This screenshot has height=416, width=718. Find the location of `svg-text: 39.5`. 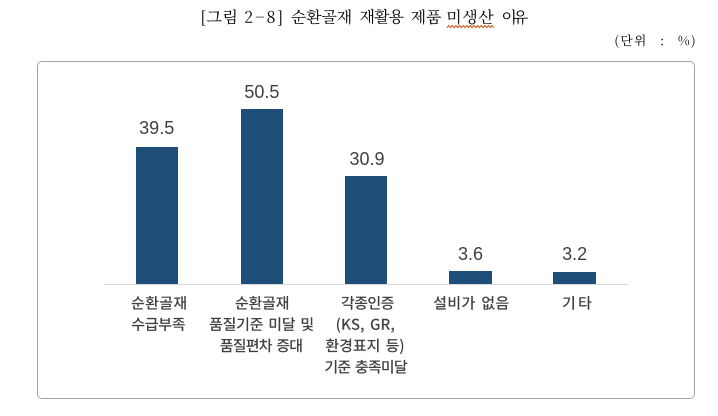

svg-text: 39.5 is located at coordinates (156, 128).